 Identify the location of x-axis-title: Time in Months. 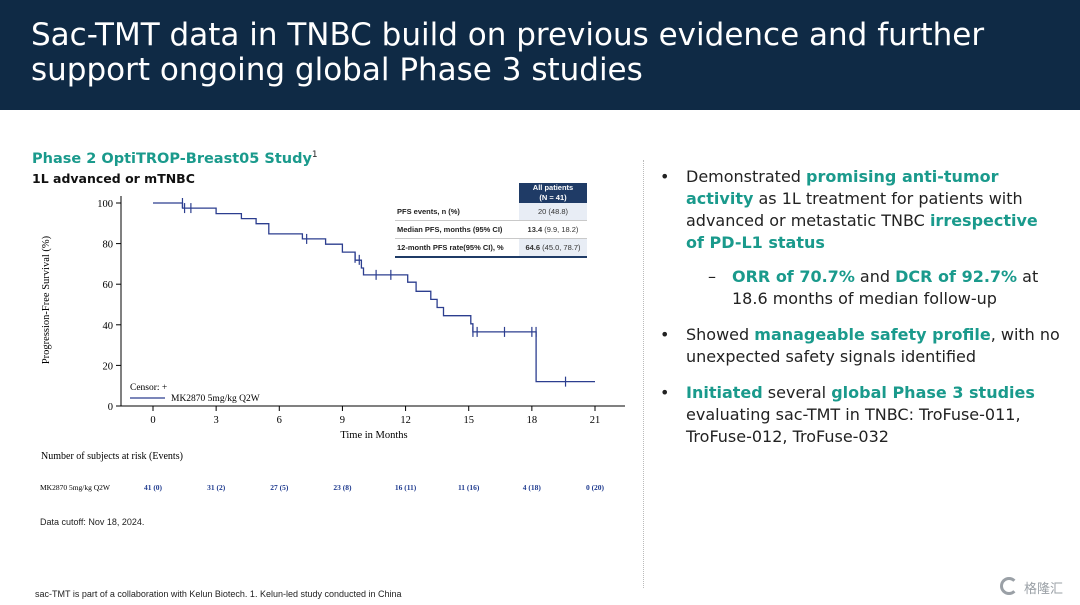
(373, 435).